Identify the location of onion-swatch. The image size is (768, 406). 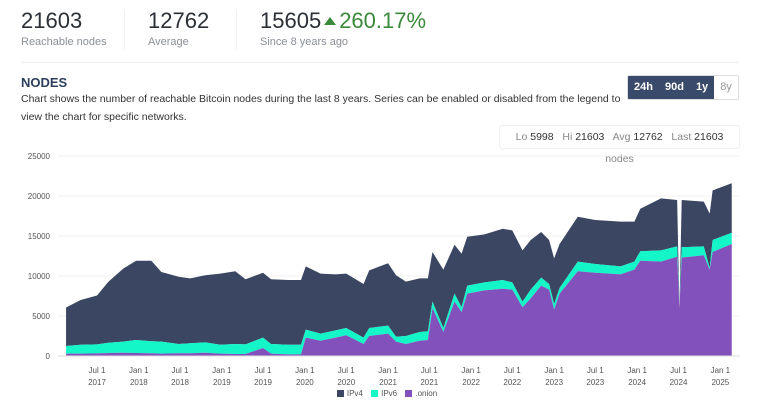
(409, 393).